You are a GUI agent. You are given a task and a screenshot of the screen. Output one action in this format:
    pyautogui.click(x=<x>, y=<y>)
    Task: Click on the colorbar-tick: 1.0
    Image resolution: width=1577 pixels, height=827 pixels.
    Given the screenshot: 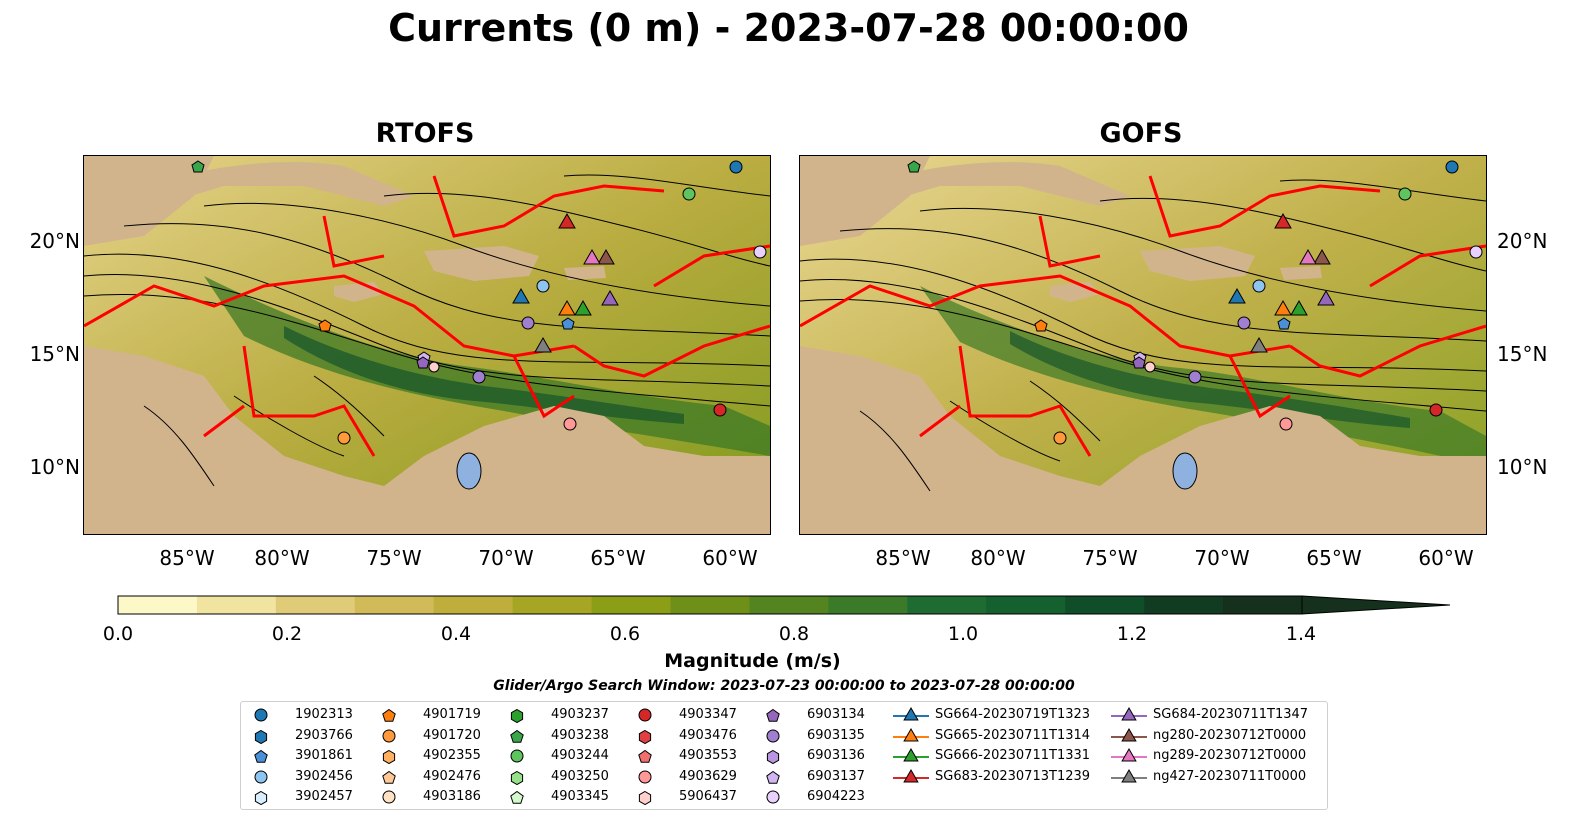 What is the action you would take?
    pyautogui.click(x=963, y=634)
    